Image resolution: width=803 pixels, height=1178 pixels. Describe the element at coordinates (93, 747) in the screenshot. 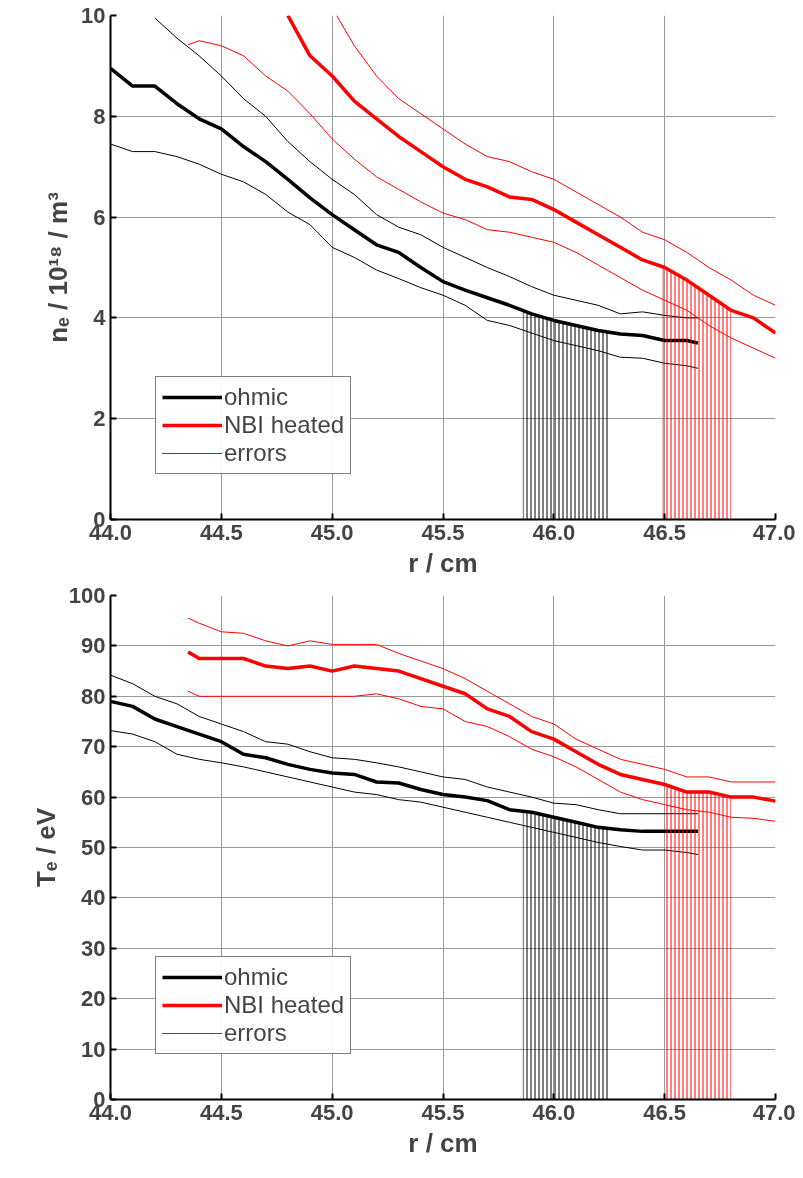

I see `y-tick-label: 70` at that location.